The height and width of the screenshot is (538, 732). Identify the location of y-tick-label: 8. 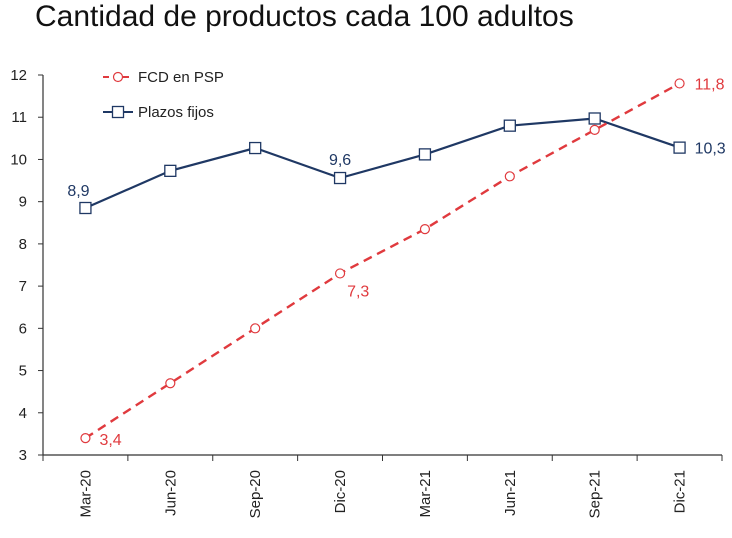
(23, 244).